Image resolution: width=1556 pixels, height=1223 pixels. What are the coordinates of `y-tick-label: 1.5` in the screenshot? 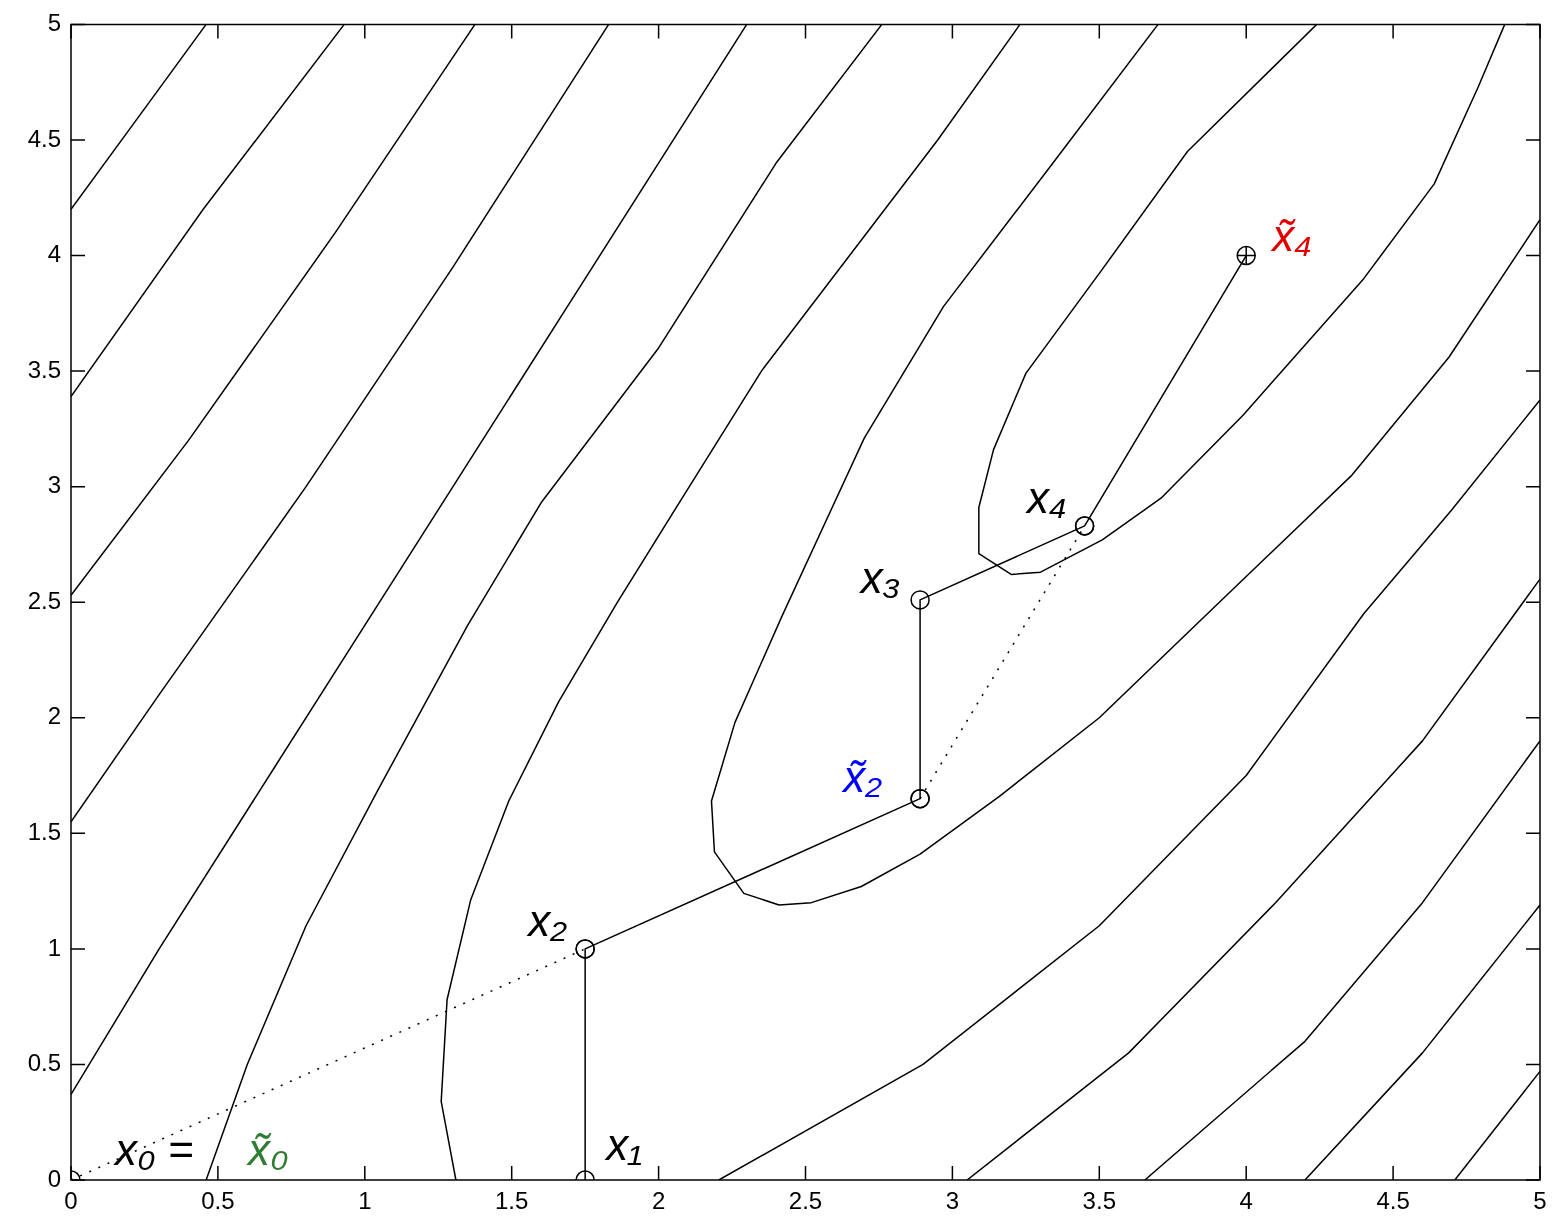 It's located at (44, 831).